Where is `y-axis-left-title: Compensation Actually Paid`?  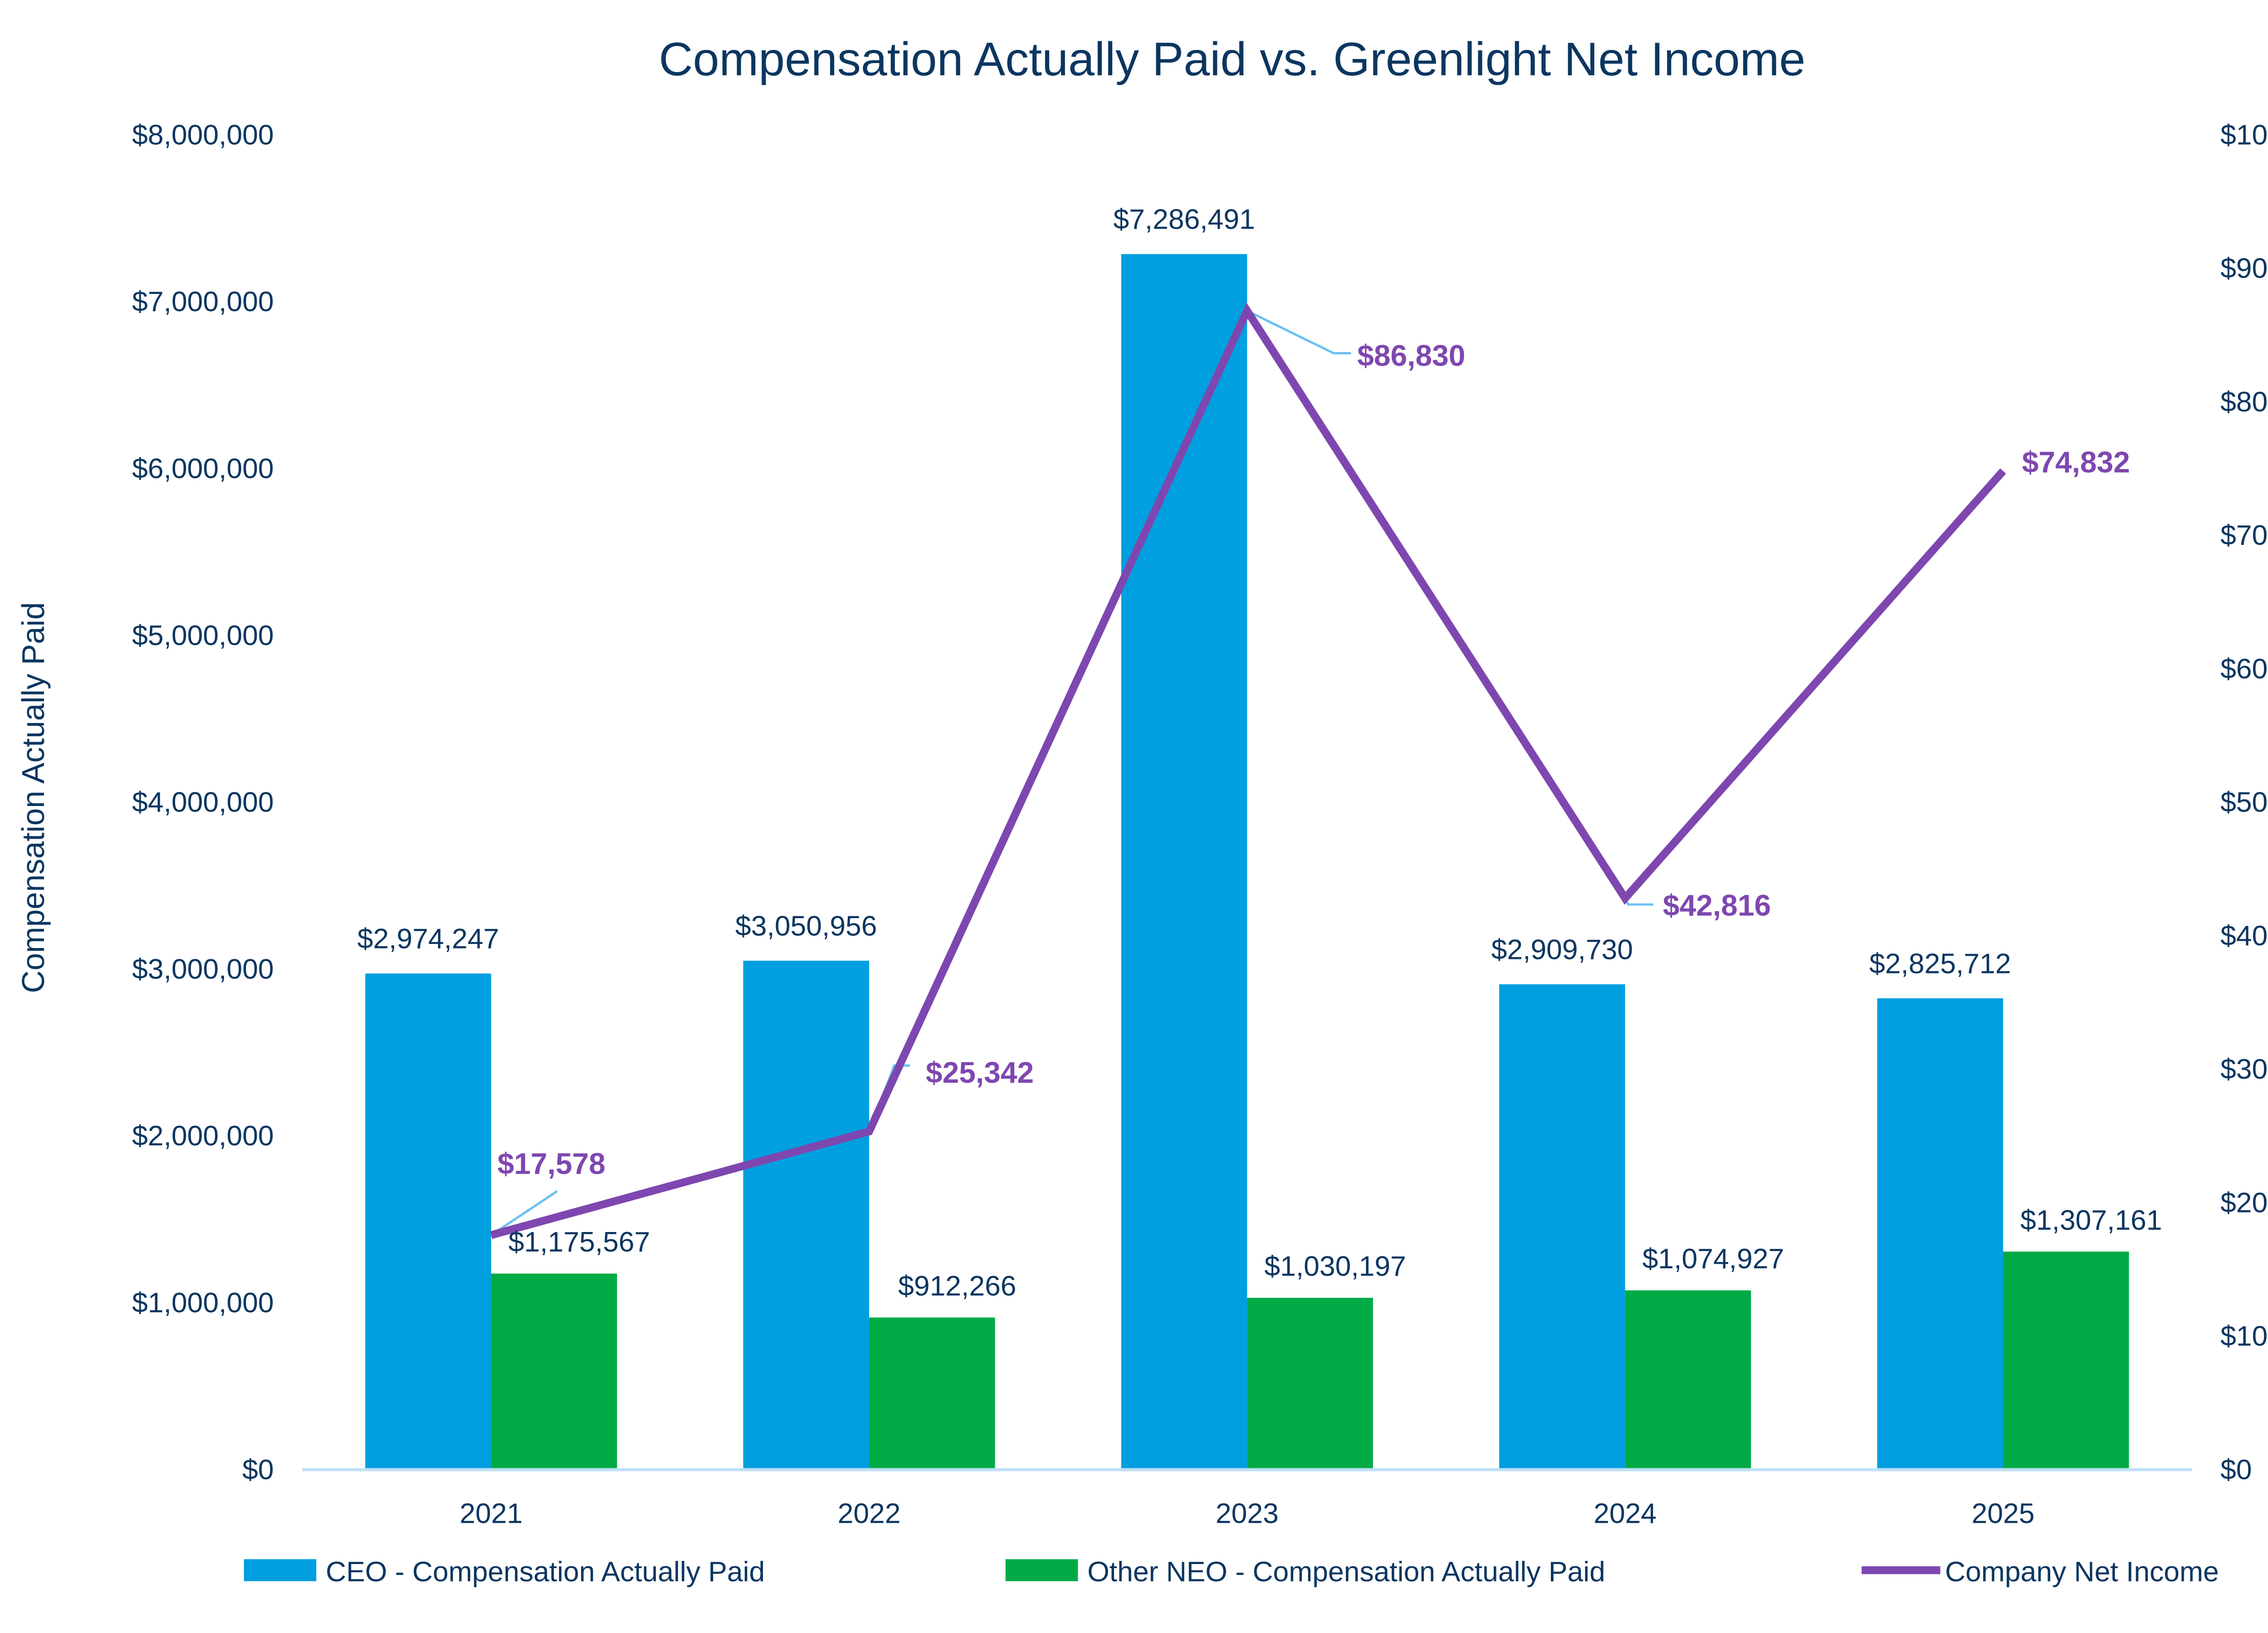 y-axis-left-title: Compensation Actually Paid is located at coordinates (33, 797).